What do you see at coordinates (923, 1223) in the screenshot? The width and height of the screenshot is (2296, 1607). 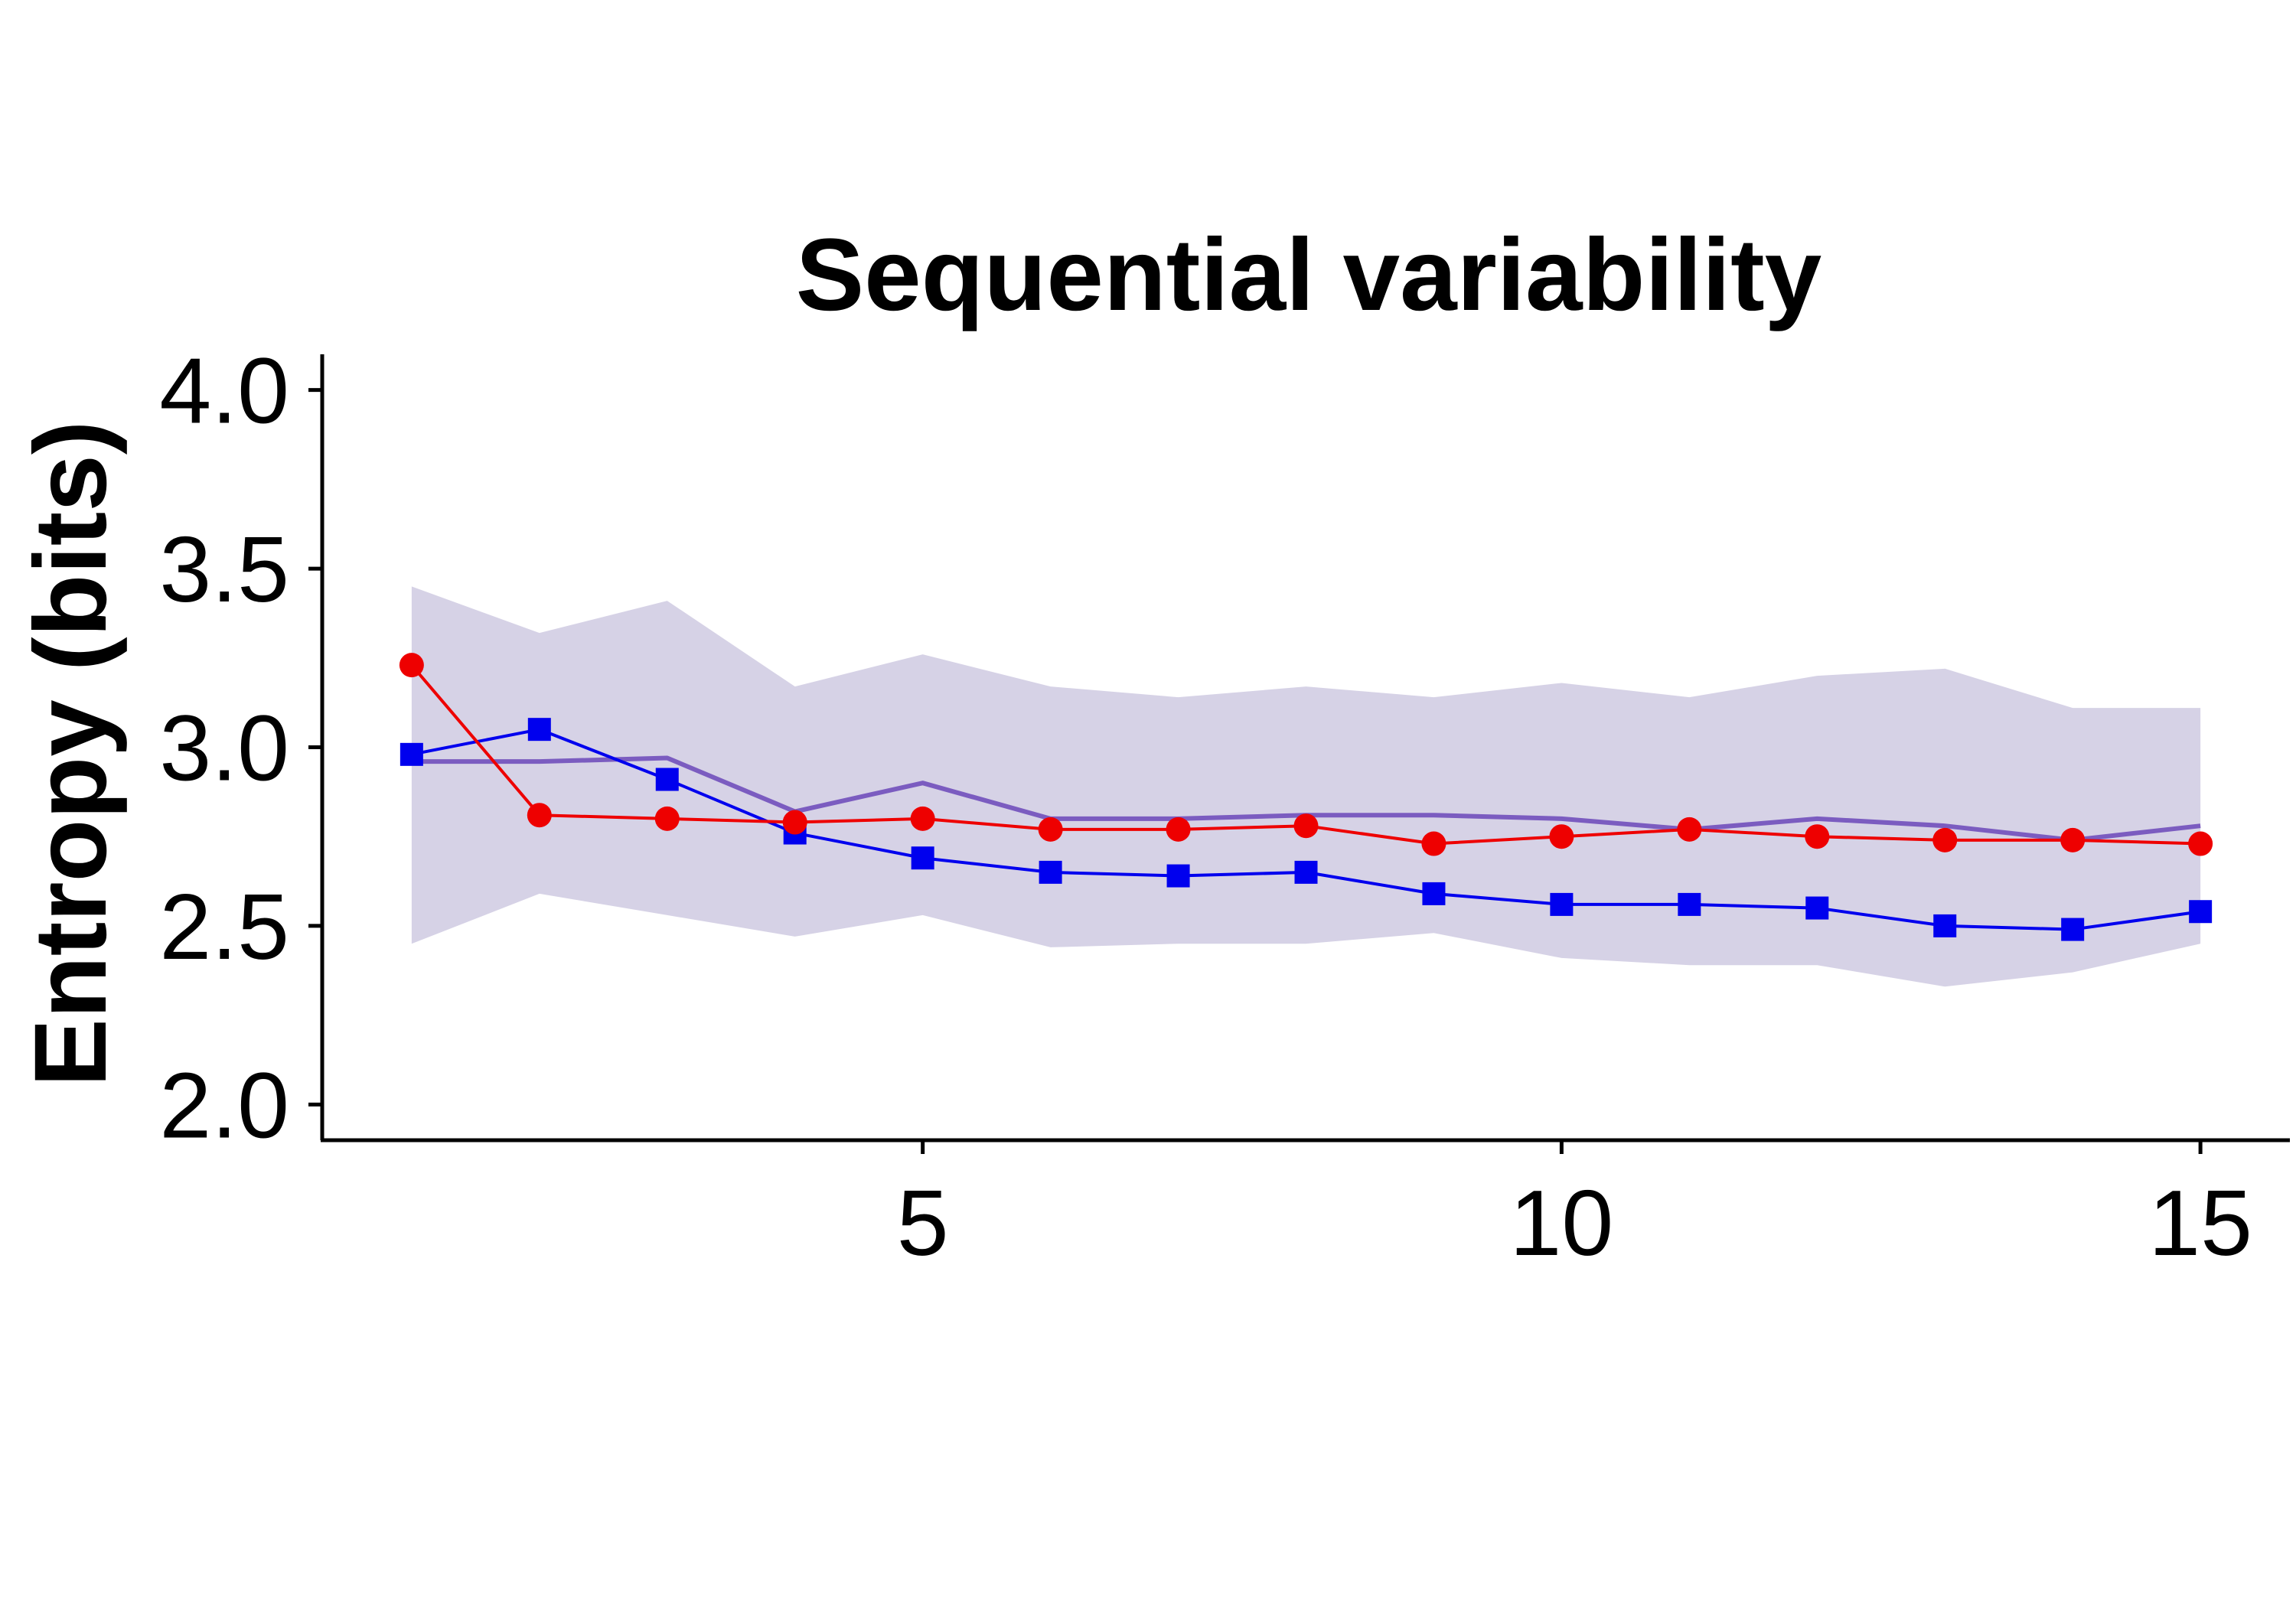 I see `x-tick-label: 5` at bounding box center [923, 1223].